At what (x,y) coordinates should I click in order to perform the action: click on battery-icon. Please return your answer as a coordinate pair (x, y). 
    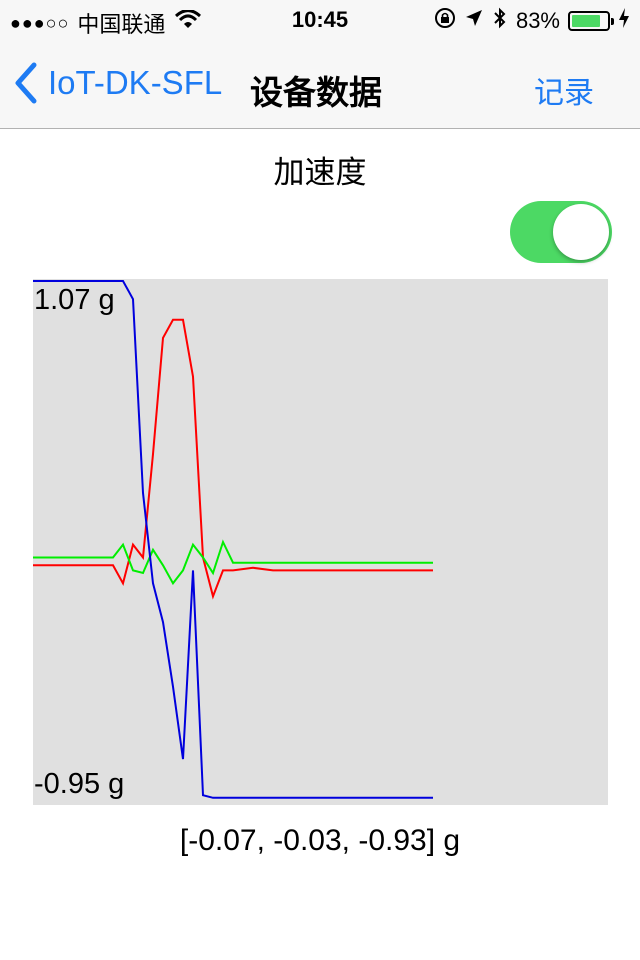
    Looking at the image, I should click on (591, 21).